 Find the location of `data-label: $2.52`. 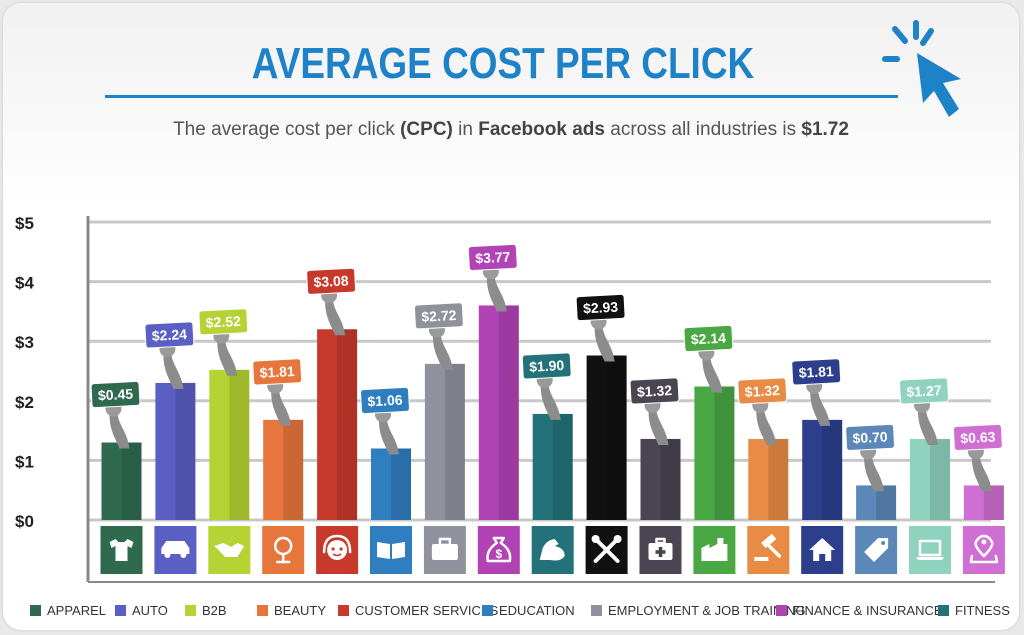

data-label: $2.52 is located at coordinates (223, 322).